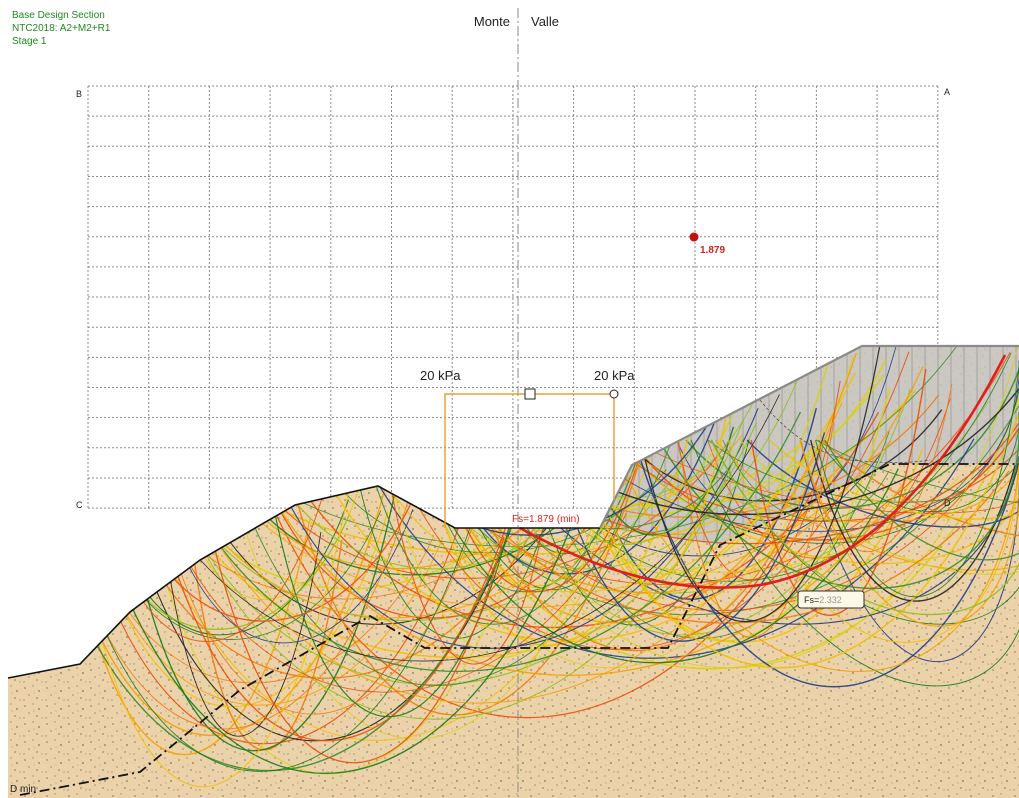 Image resolution: width=1019 pixels, height=798 pixels. What do you see at coordinates (29, 41) in the screenshot?
I see `stage-label: Stage 1` at bounding box center [29, 41].